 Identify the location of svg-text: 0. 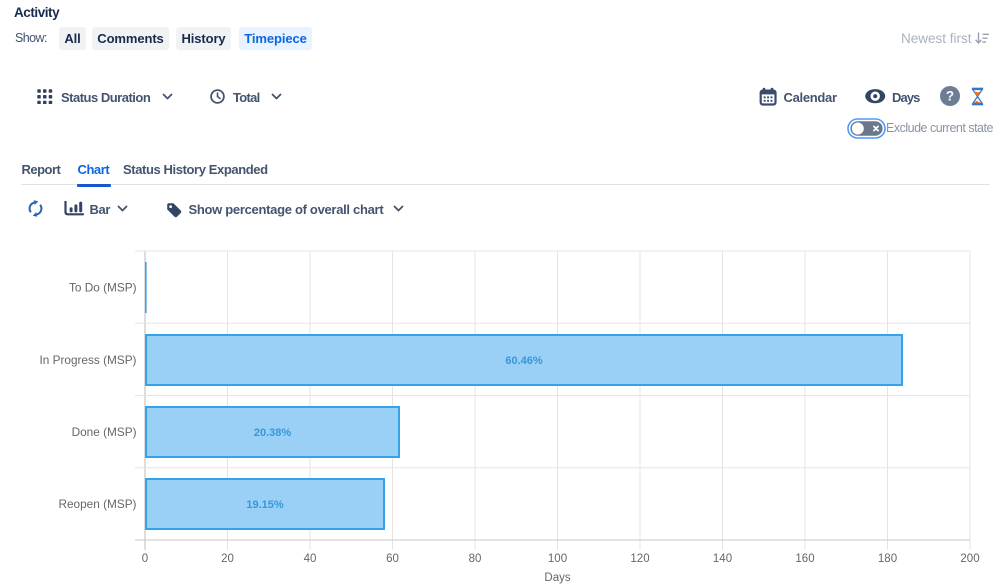
(145, 559).